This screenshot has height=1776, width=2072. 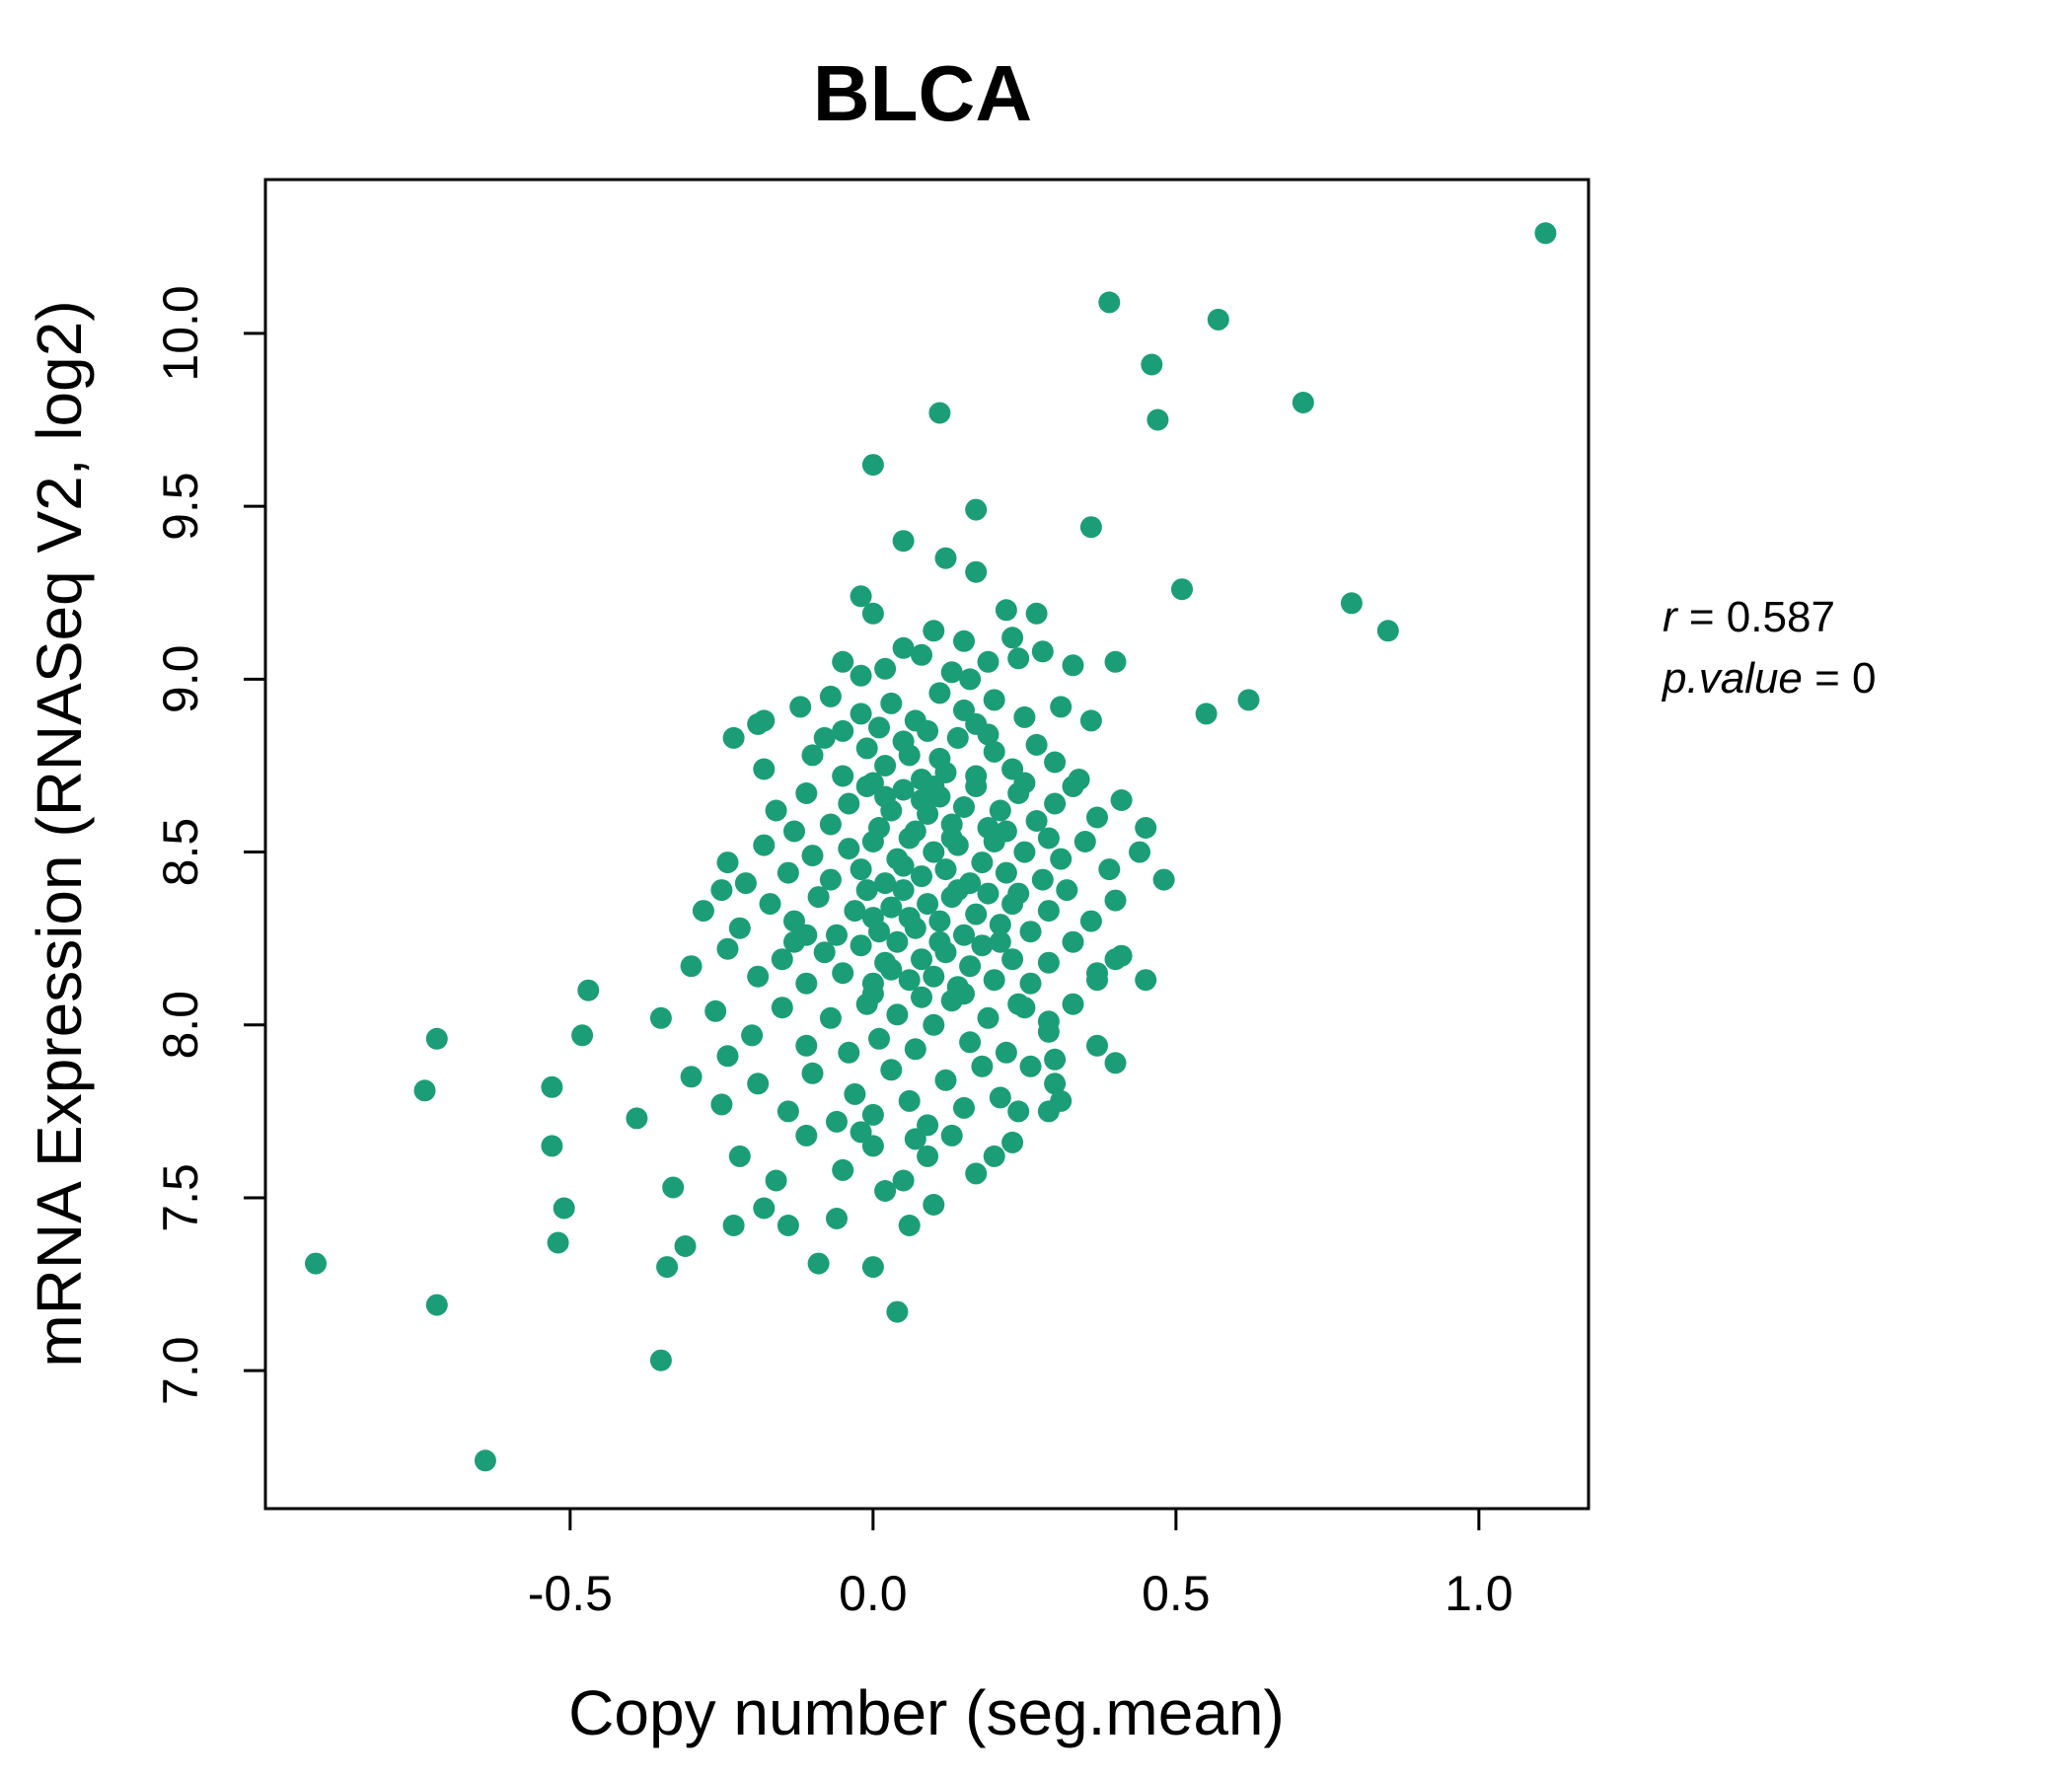 What do you see at coordinates (180, 680) in the screenshot?
I see `y-tick-label: 9.0` at bounding box center [180, 680].